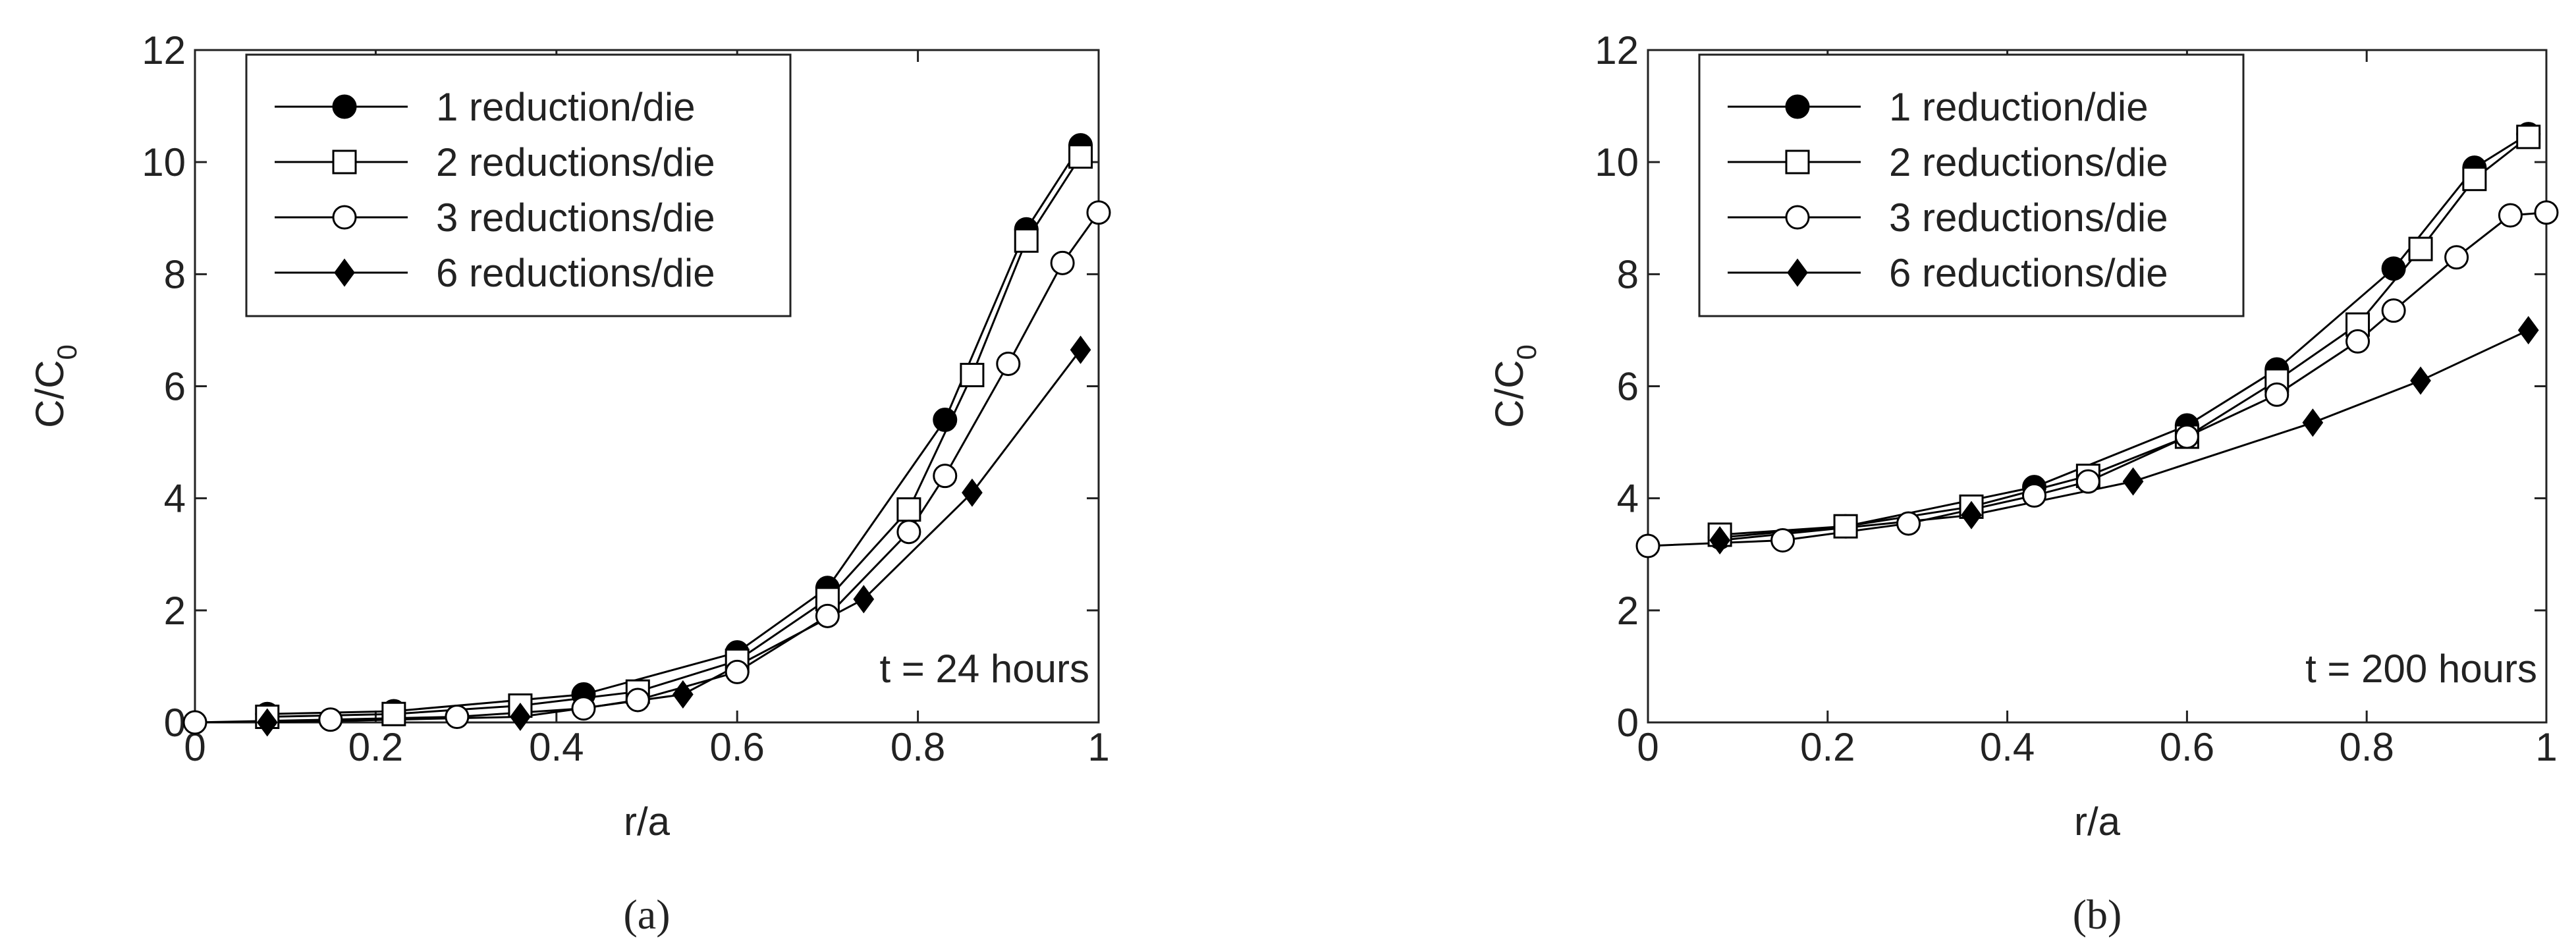  What do you see at coordinates (2097, 915) in the screenshot?
I see `panel-caption: (b)` at bounding box center [2097, 915].